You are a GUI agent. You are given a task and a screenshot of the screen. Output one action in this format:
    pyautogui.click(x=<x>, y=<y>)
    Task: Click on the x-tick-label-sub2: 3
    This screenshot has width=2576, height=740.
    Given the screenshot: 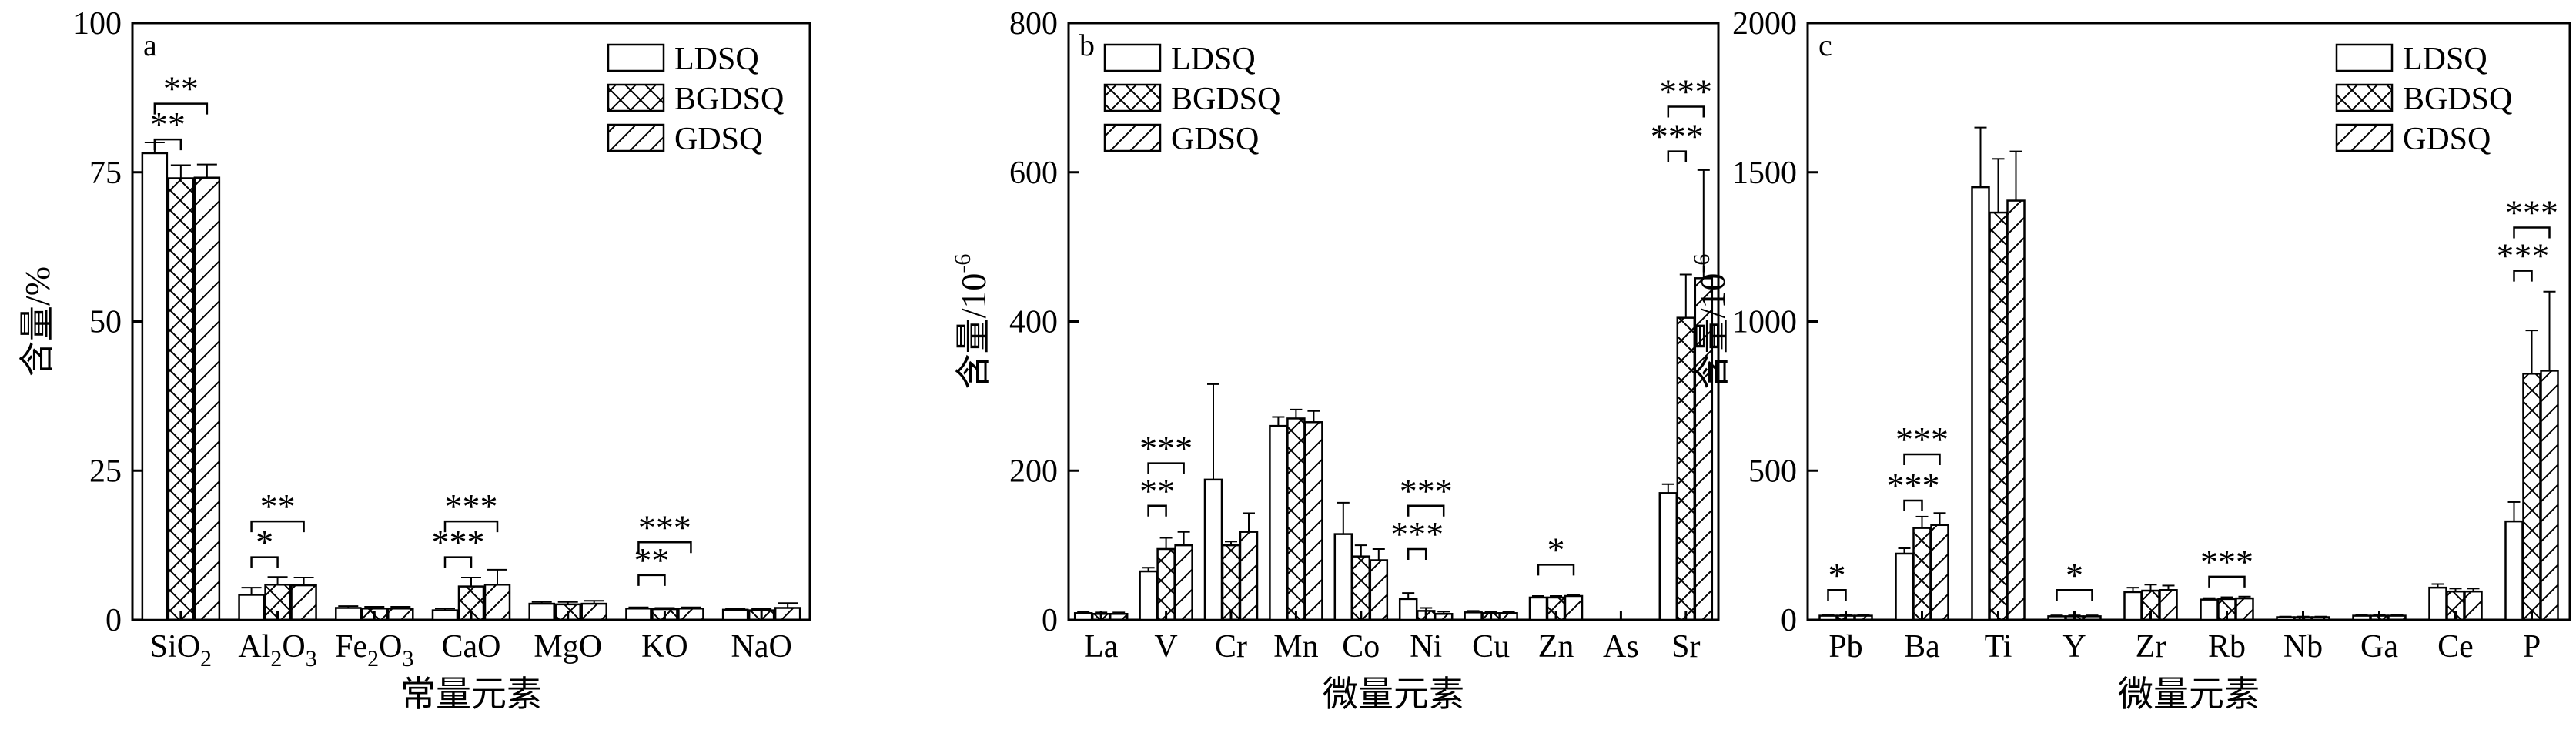 What is the action you would take?
    pyautogui.click(x=408, y=658)
    